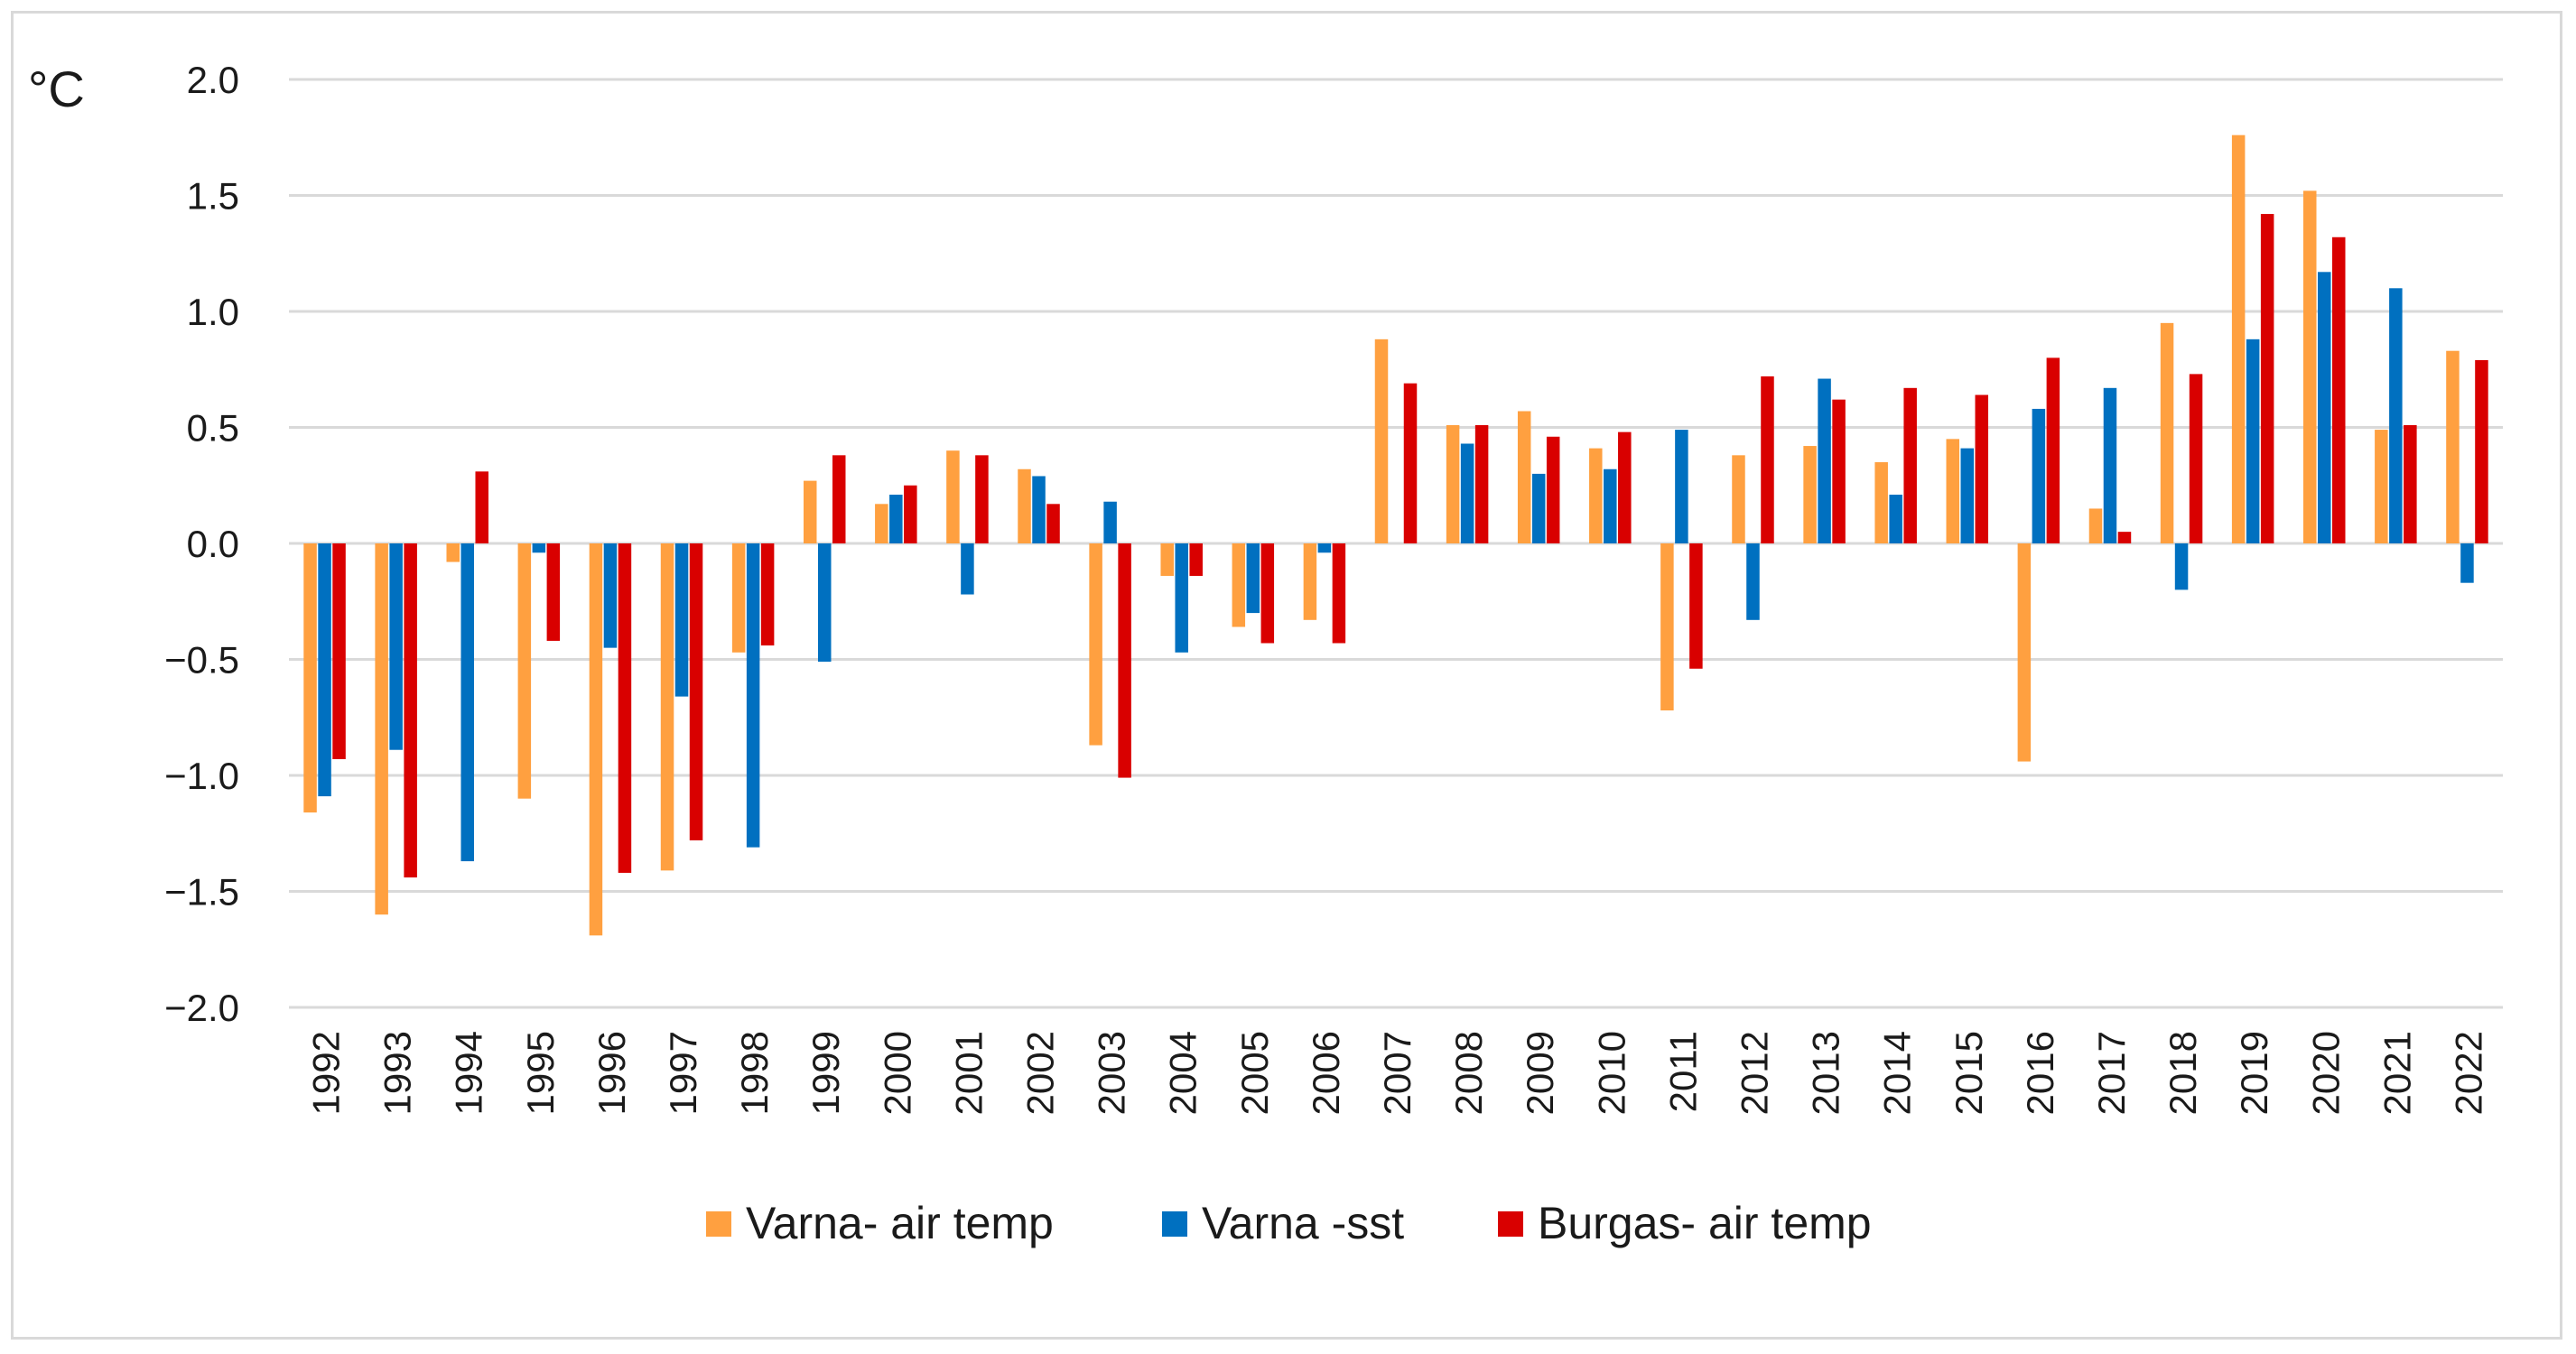 The image size is (2576, 1354). I want to click on x-tick-label: 2022, so click(2468, 1073).